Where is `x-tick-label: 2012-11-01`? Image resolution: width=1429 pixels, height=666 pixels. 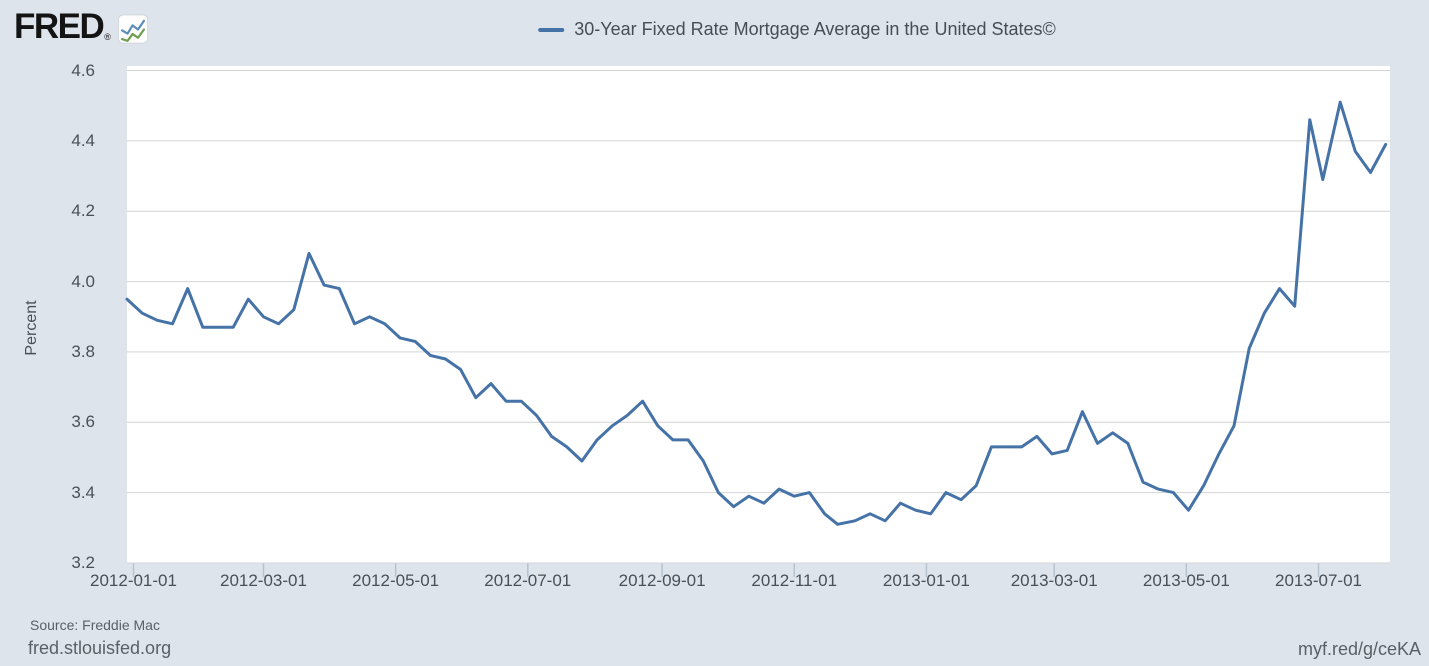 x-tick-label: 2012-11-01 is located at coordinates (794, 580).